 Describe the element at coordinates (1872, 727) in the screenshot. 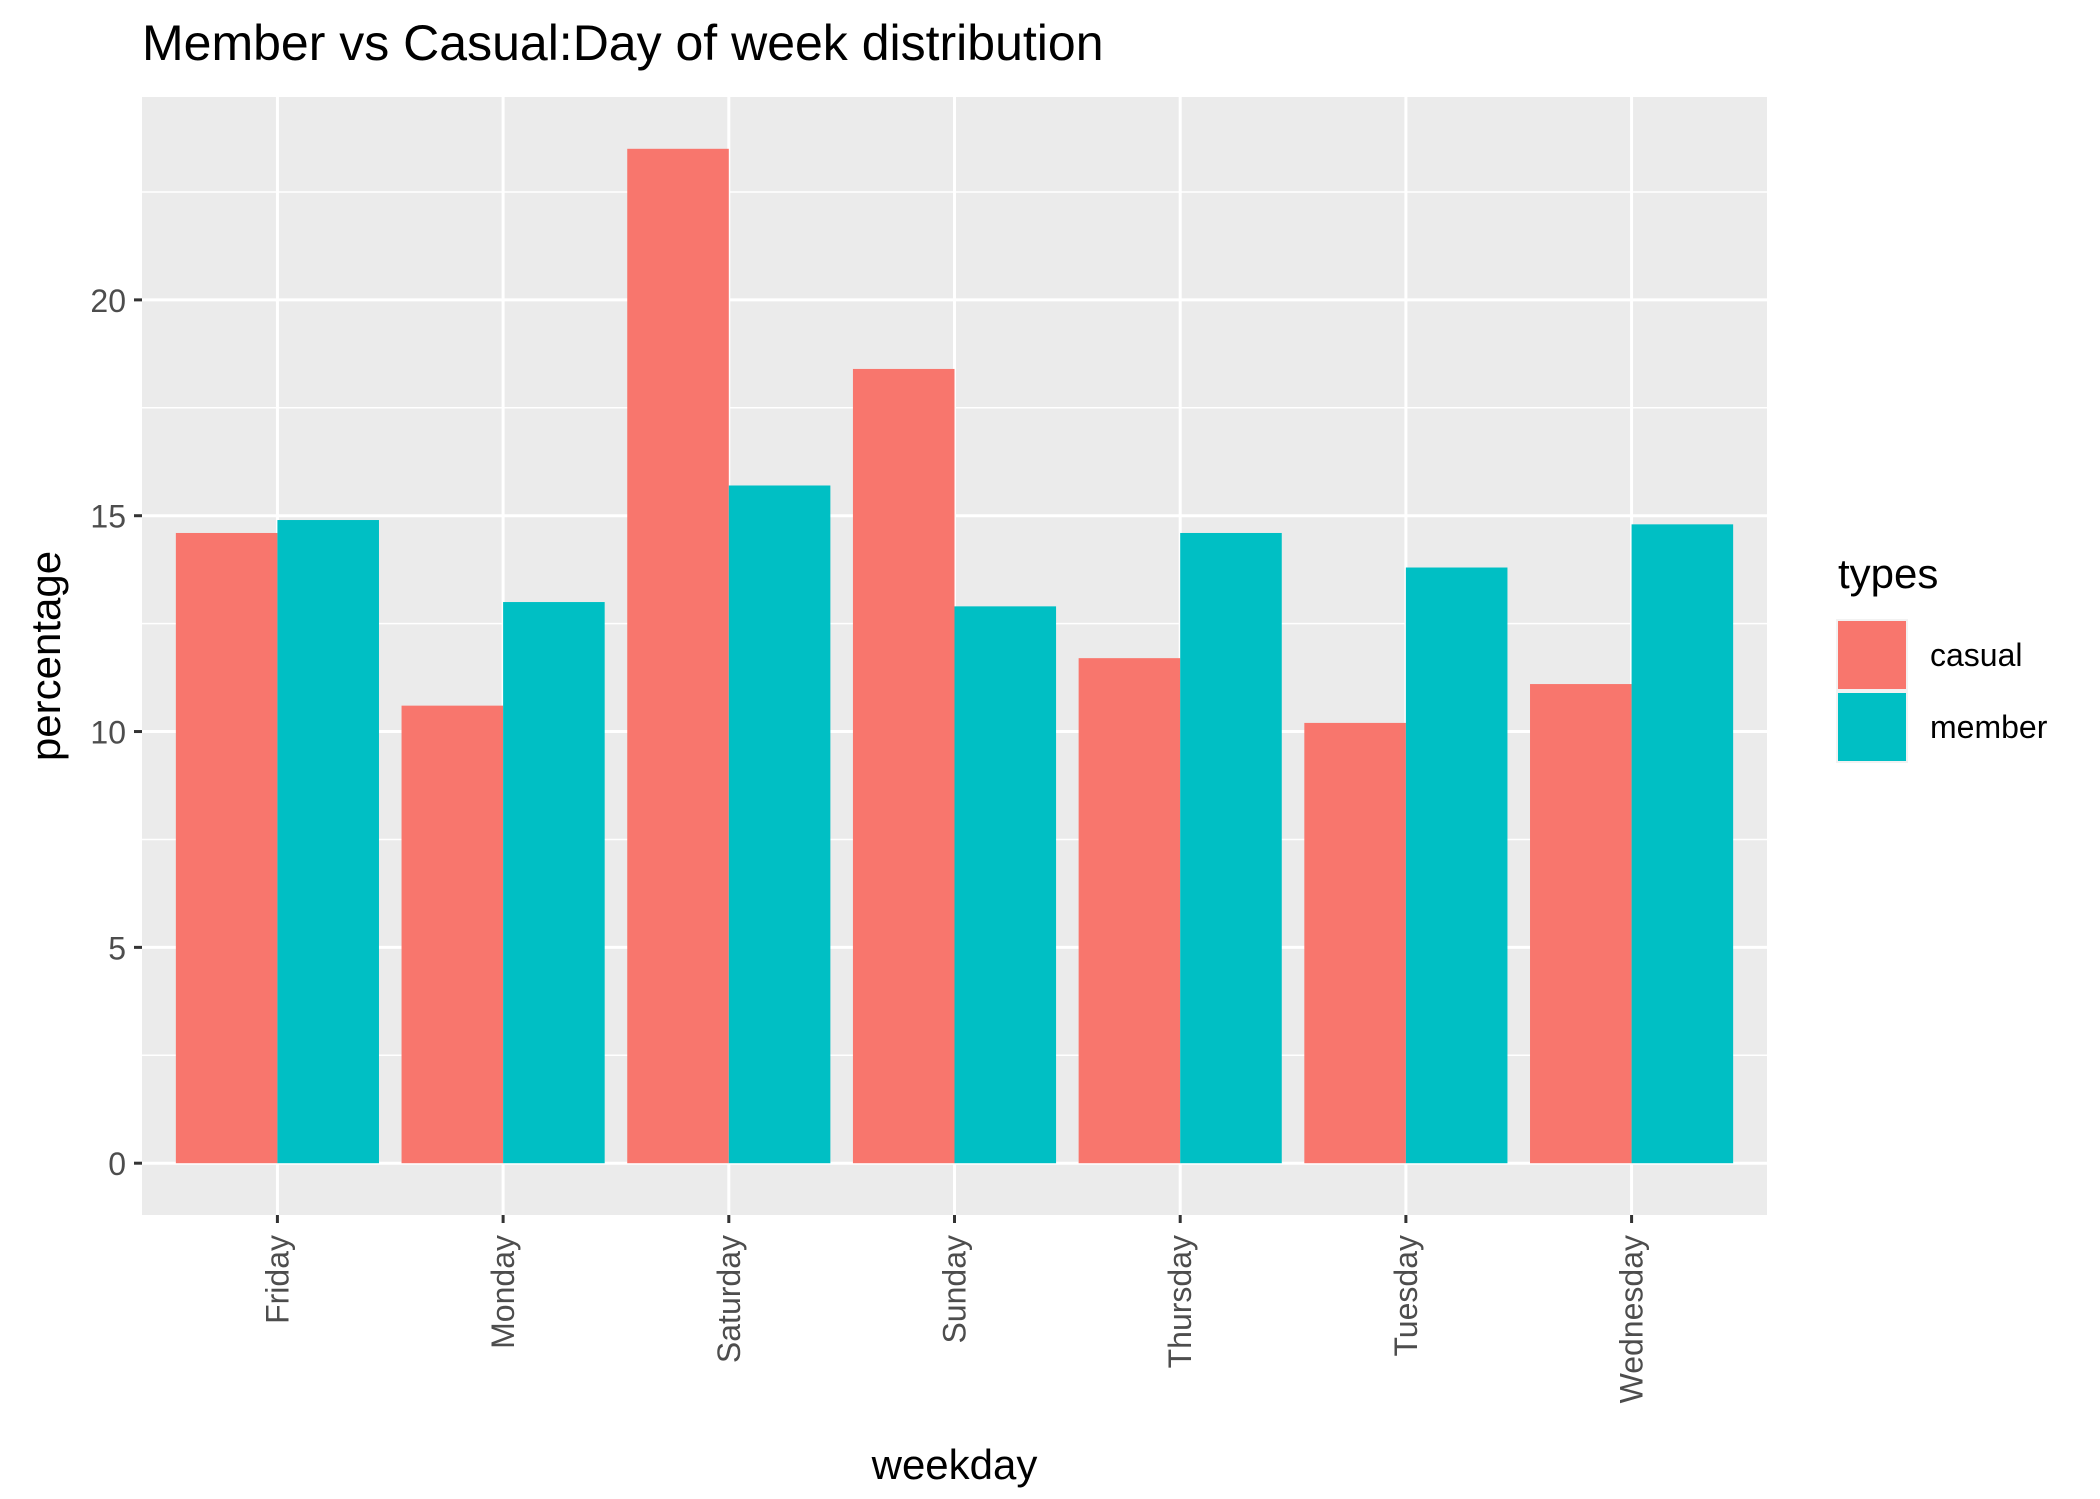

I see `legend-key-member` at that location.